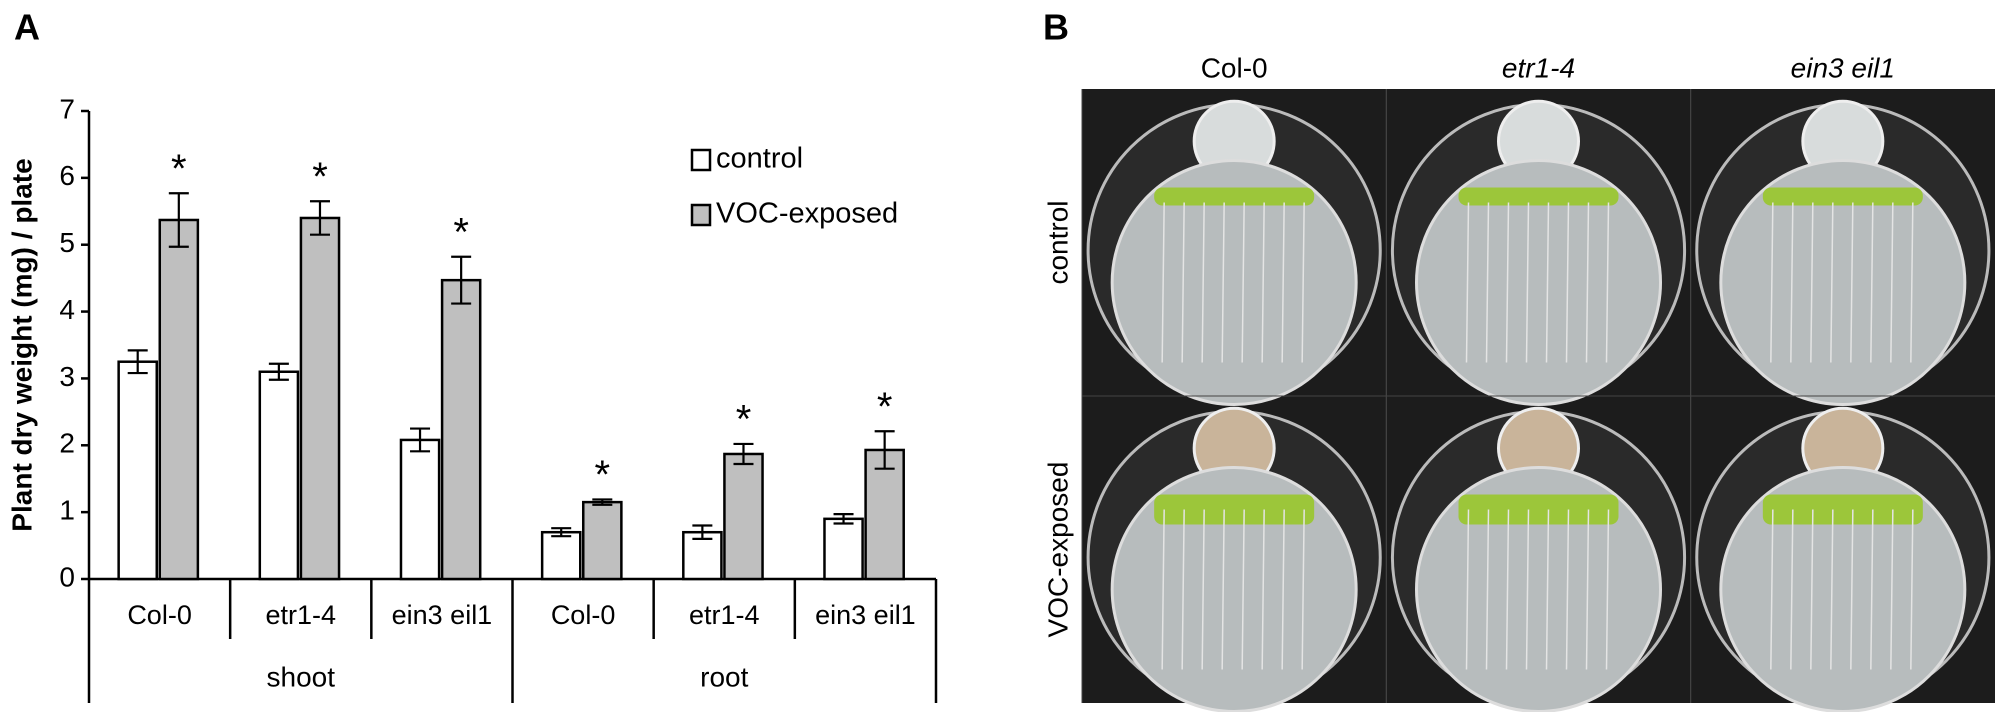 This screenshot has width=2003, height=712. I want to click on legend-swatch, so click(701, 160).